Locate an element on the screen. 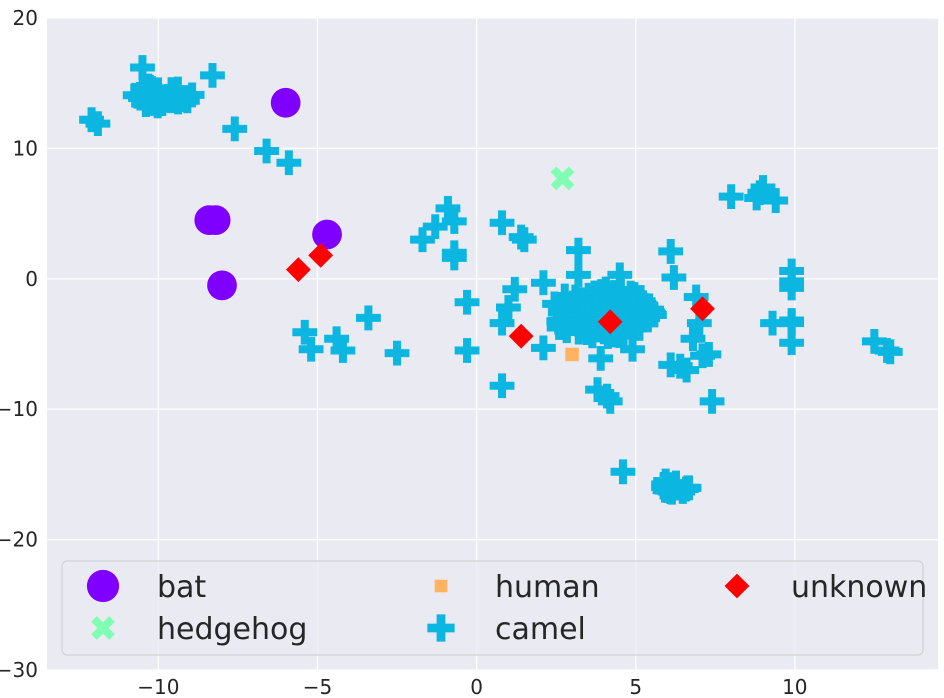  legend-marker-hedgehog is located at coordinates (103, 628).